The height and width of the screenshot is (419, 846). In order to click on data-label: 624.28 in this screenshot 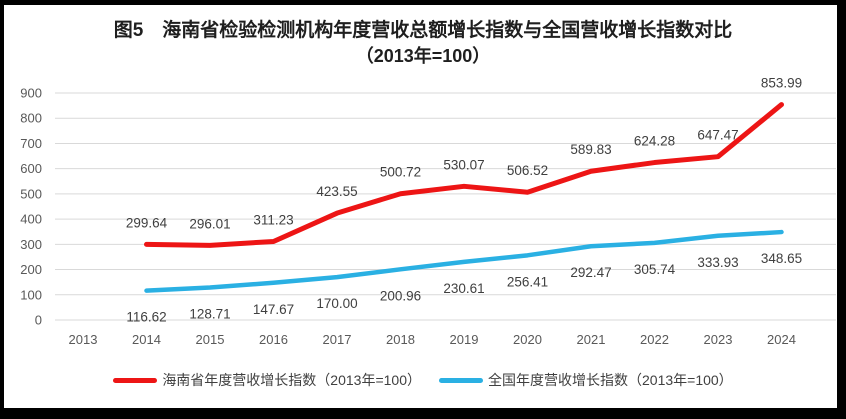, I will do `click(654, 141)`.